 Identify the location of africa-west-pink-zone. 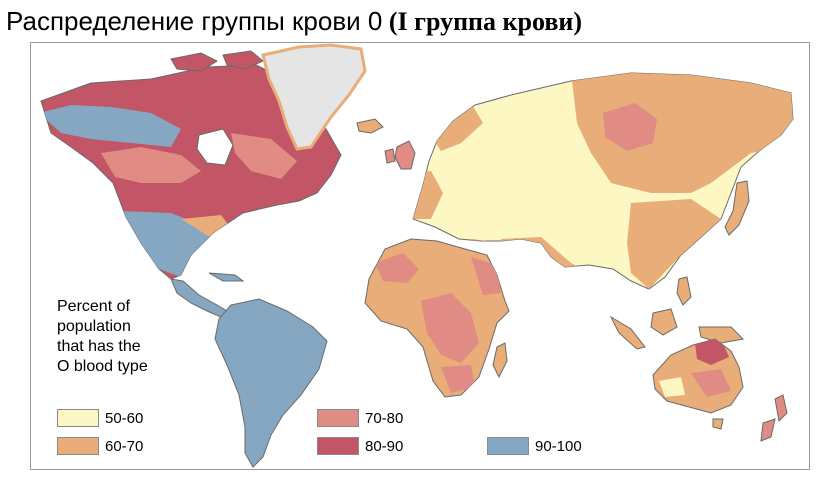
(397, 268).